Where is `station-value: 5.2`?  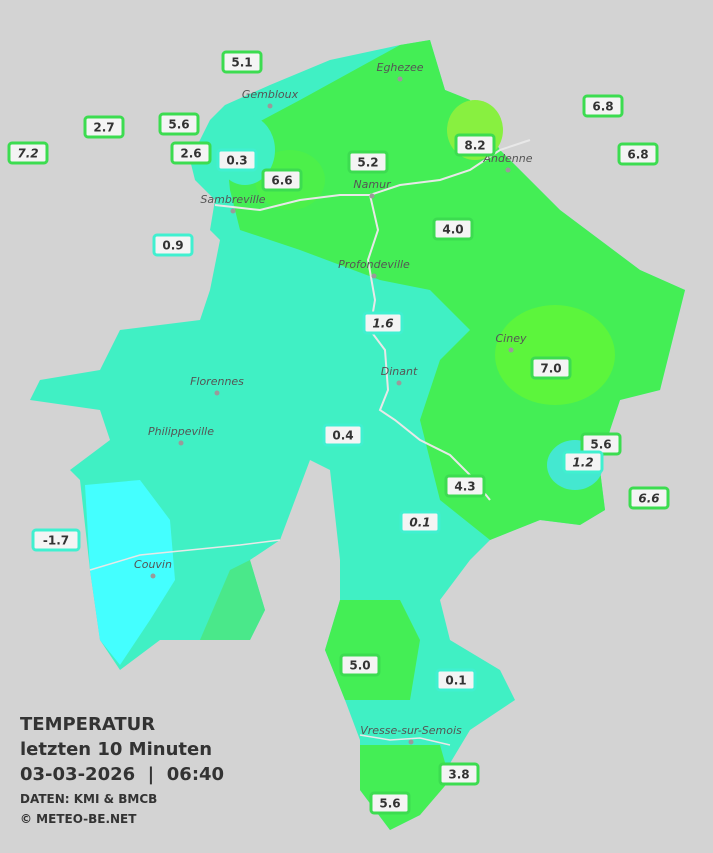 station-value: 5.2 is located at coordinates (367, 163).